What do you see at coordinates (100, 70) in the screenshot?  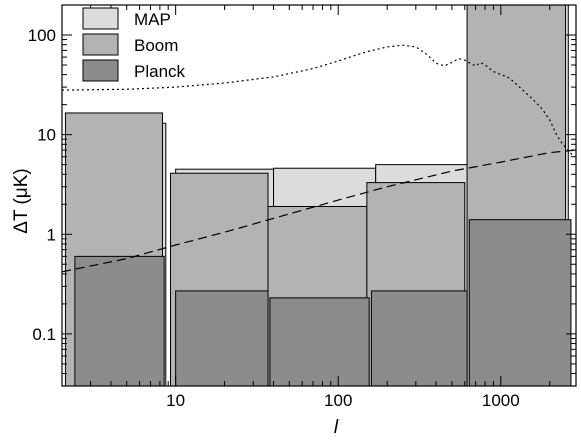 I see `legend-swatch-planck` at bounding box center [100, 70].